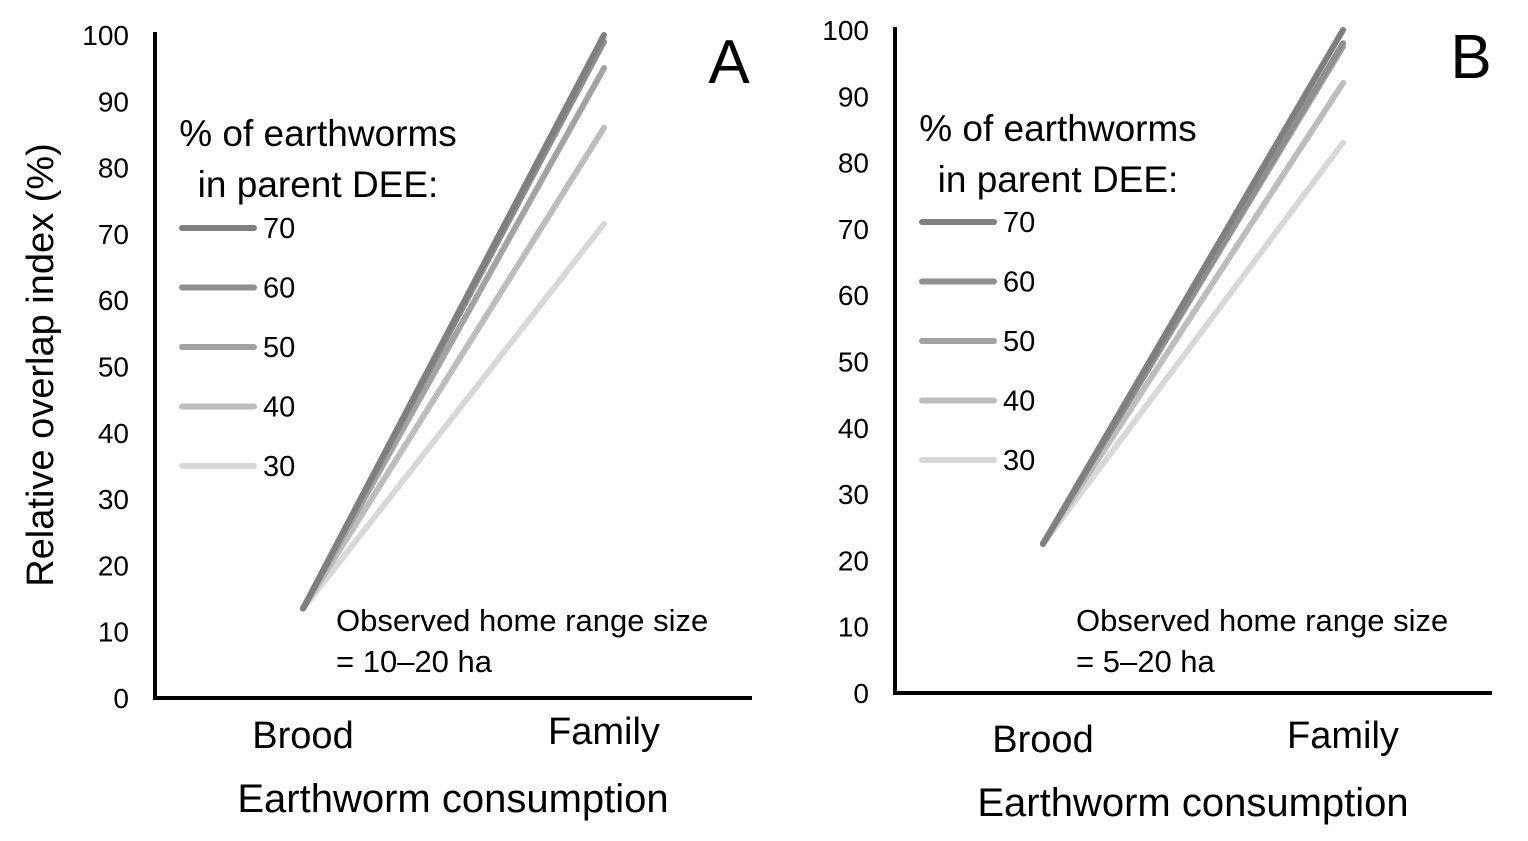 Image resolution: width=1528 pixels, height=841 pixels. What do you see at coordinates (1470, 57) in the screenshot?
I see `panel-label: B` at bounding box center [1470, 57].